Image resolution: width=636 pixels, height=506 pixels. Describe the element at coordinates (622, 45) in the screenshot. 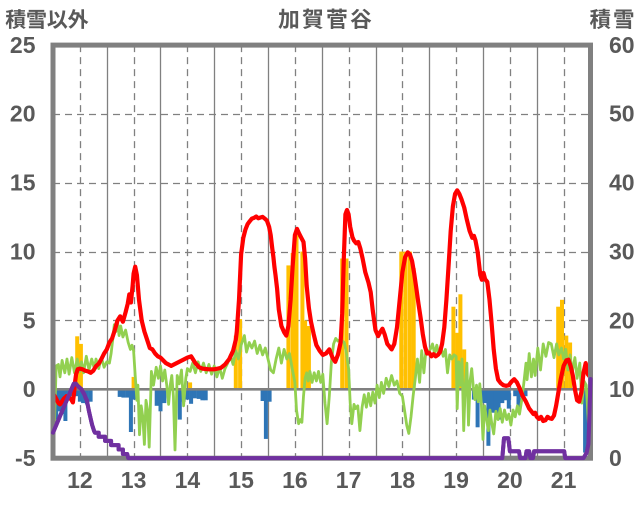

I see `svg-text: 60` at that location.